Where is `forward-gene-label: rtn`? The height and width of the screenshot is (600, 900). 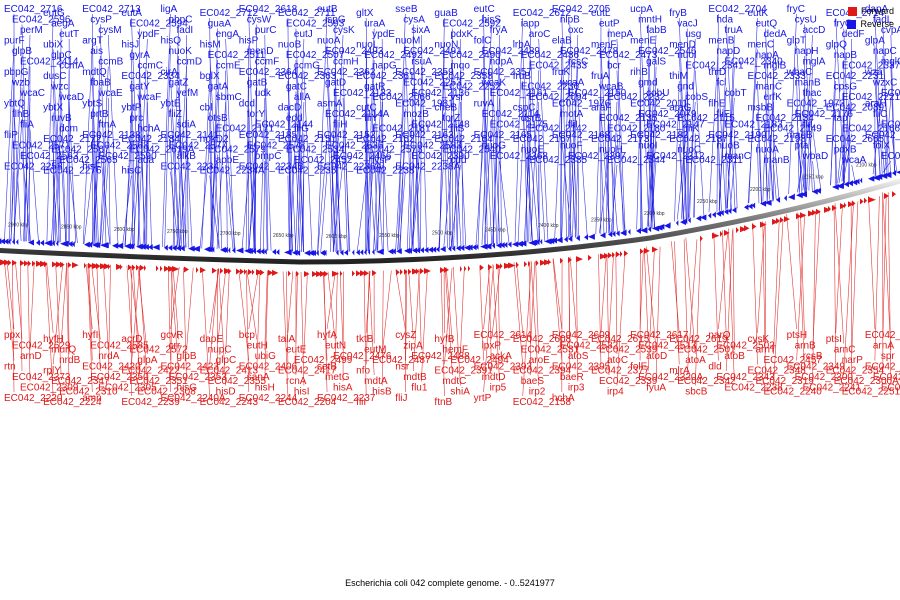
forward-gene-label: rtn is located at coordinates (10, 367).